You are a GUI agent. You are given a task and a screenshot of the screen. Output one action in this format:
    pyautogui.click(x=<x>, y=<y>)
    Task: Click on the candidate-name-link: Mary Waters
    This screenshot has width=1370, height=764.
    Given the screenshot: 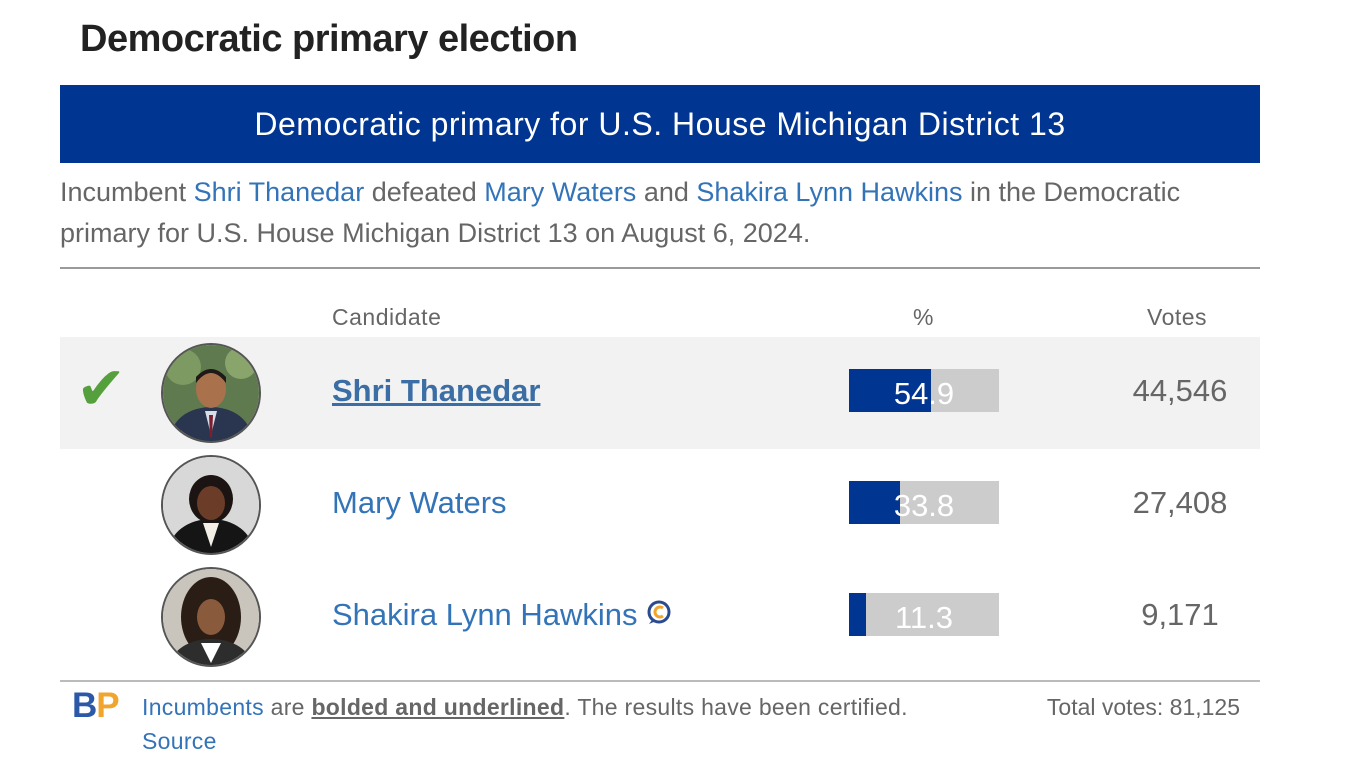 What is the action you would take?
    pyautogui.click(x=419, y=502)
    